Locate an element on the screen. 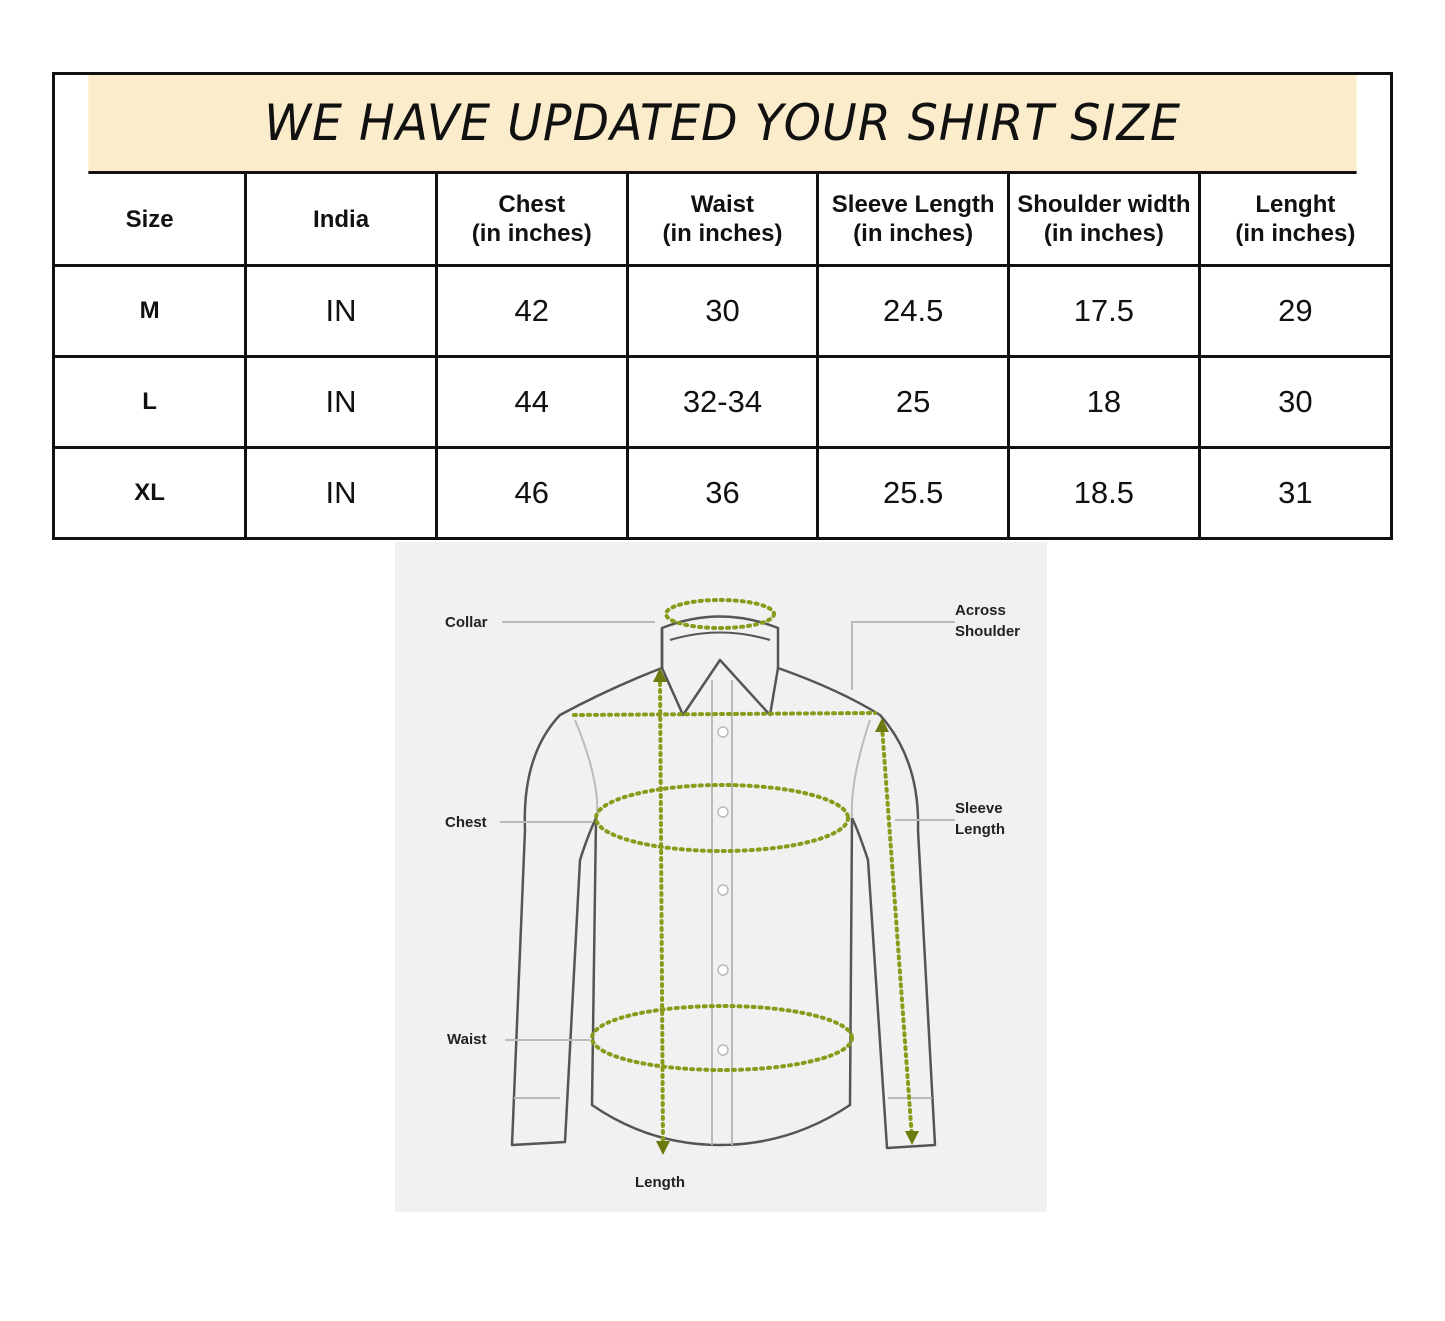 The width and height of the screenshot is (1445, 1321). column-header: Shoulder width (in inches) is located at coordinates (1104, 220).